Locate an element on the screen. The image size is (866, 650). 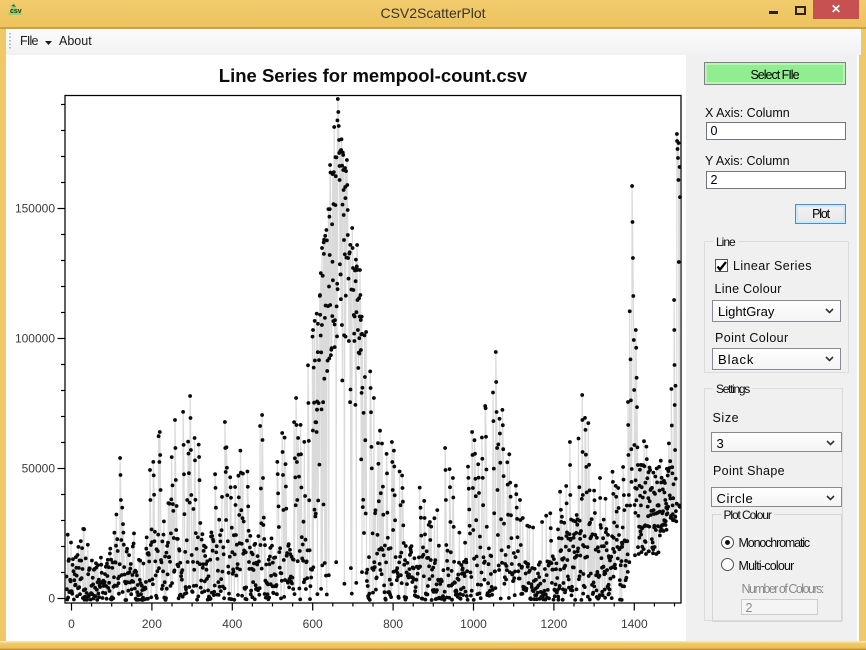
svg-text: 600 is located at coordinates (312, 624).